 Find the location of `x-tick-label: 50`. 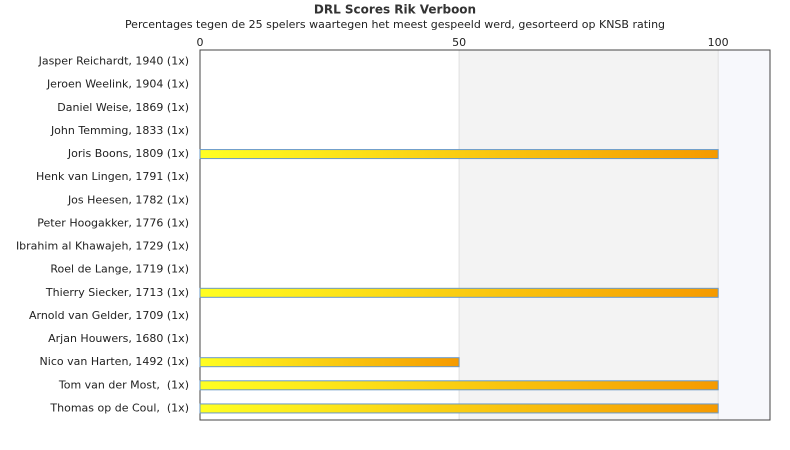

x-tick-label: 50 is located at coordinates (459, 42).